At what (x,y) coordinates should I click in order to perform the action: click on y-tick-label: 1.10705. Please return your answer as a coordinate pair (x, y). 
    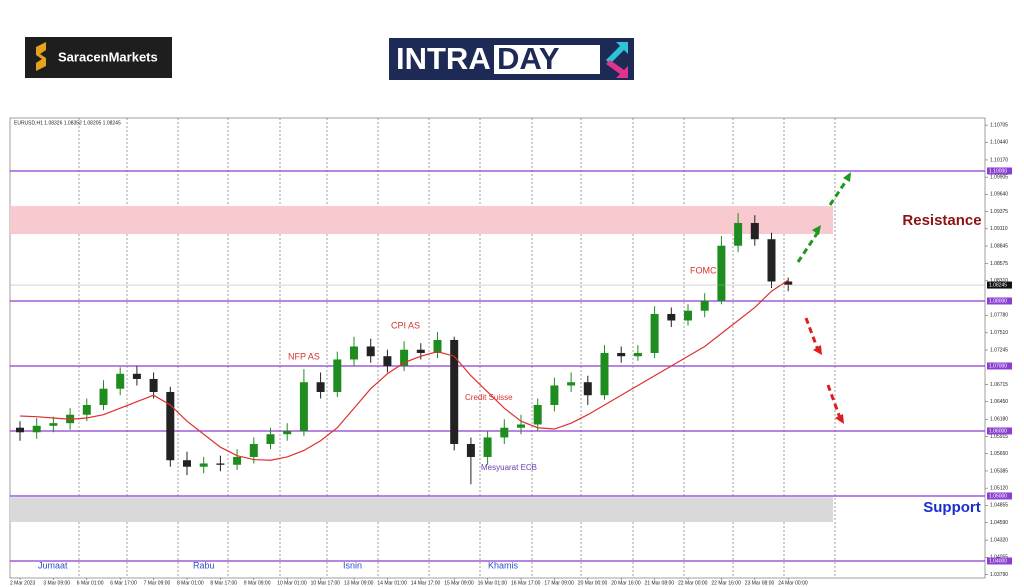
    Looking at the image, I should click on (999, 125).